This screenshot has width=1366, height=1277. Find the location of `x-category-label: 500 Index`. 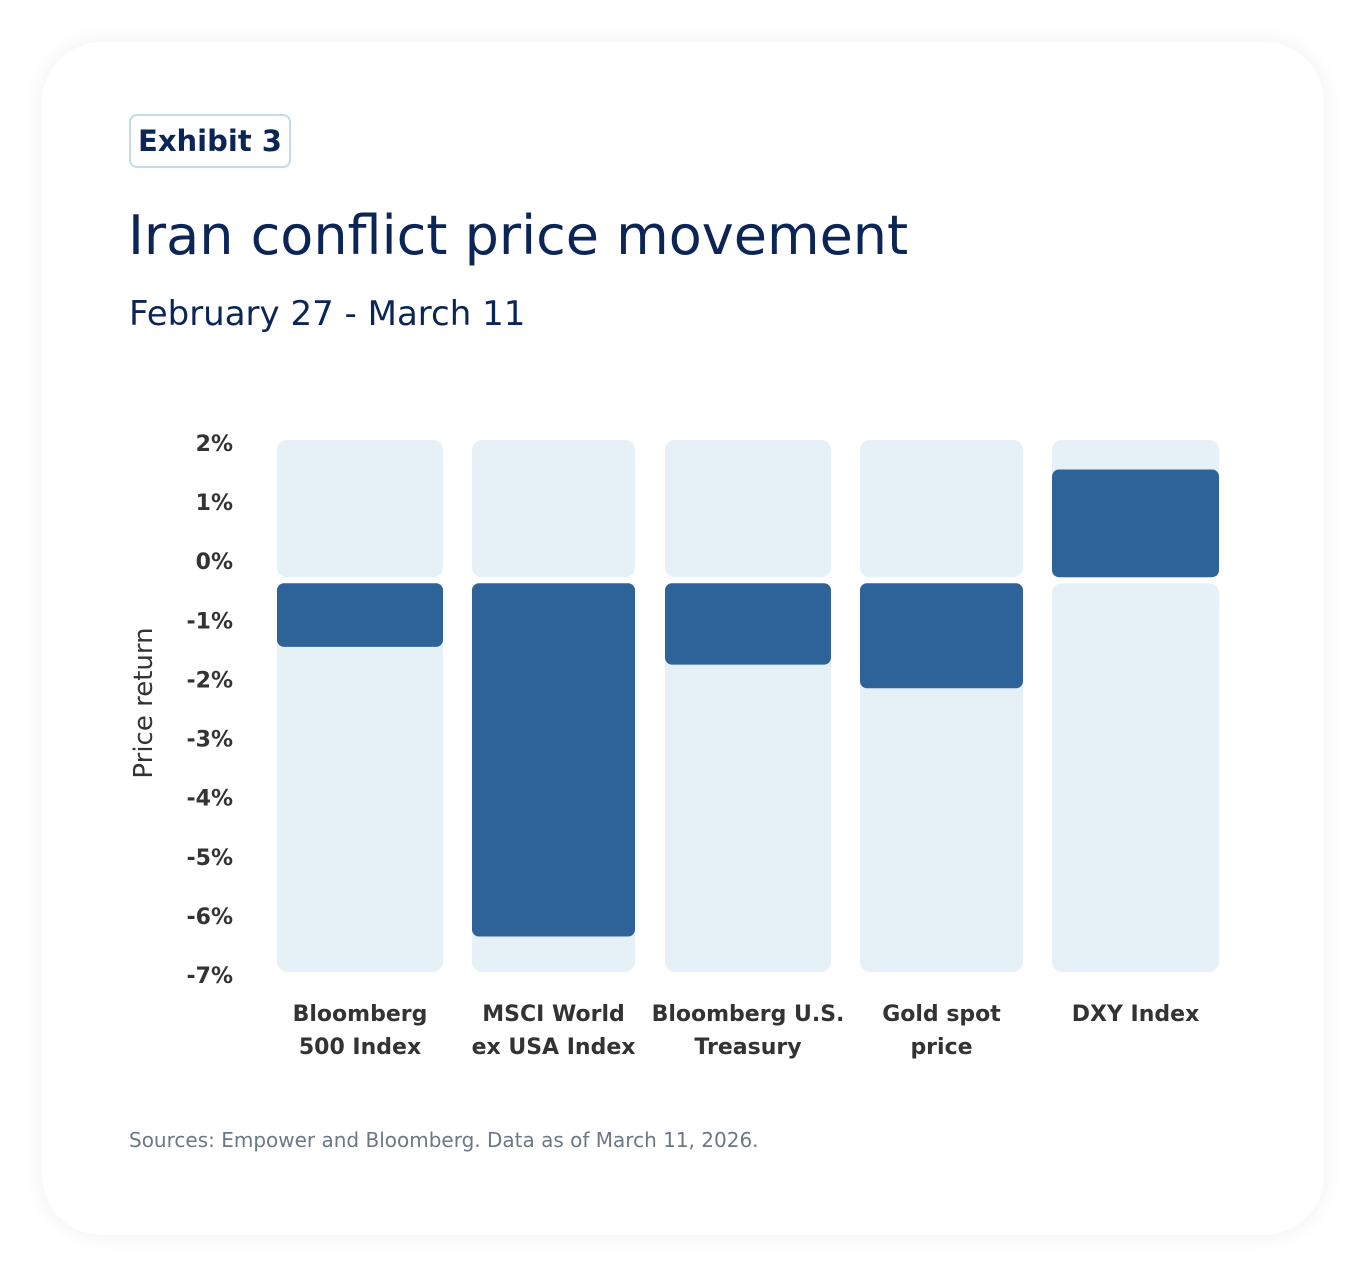

x-category-label: 500 Index is located at coordinates (360, 1047).